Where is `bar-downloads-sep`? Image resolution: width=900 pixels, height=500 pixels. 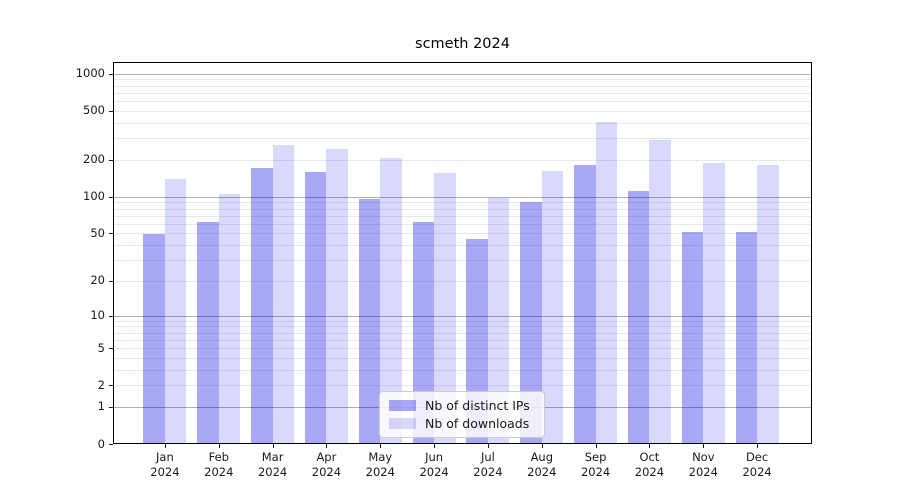
bar-downloads-sep is located at coordinates (606, 282).